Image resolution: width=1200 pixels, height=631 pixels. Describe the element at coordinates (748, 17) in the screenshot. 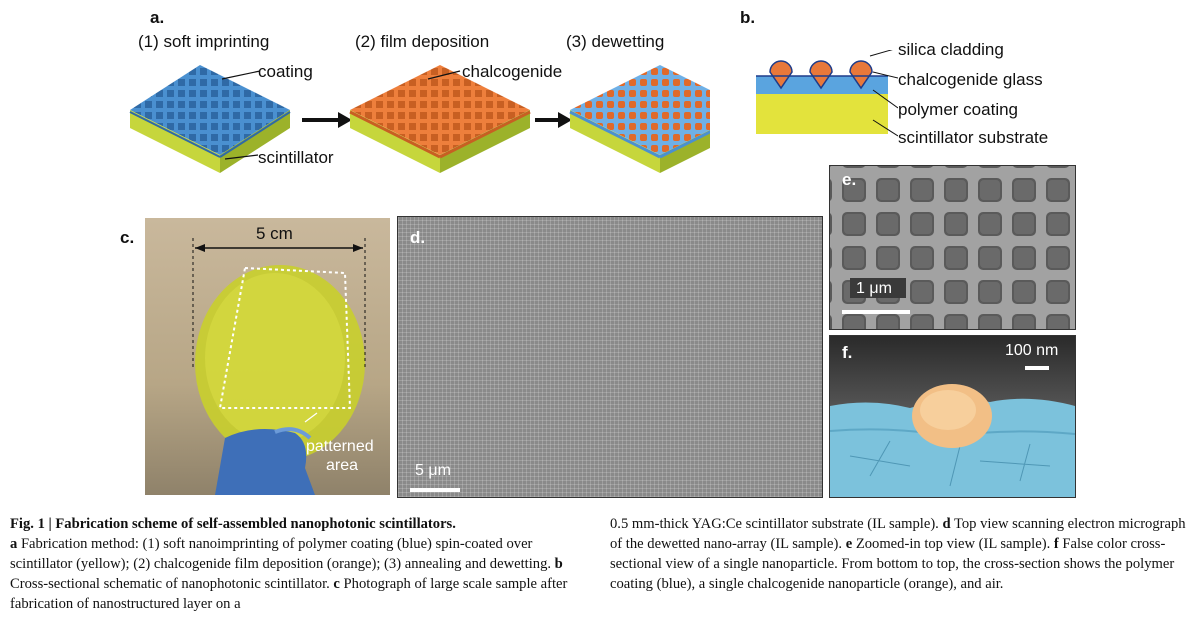

I see `panel-b-label: b.` at that location.